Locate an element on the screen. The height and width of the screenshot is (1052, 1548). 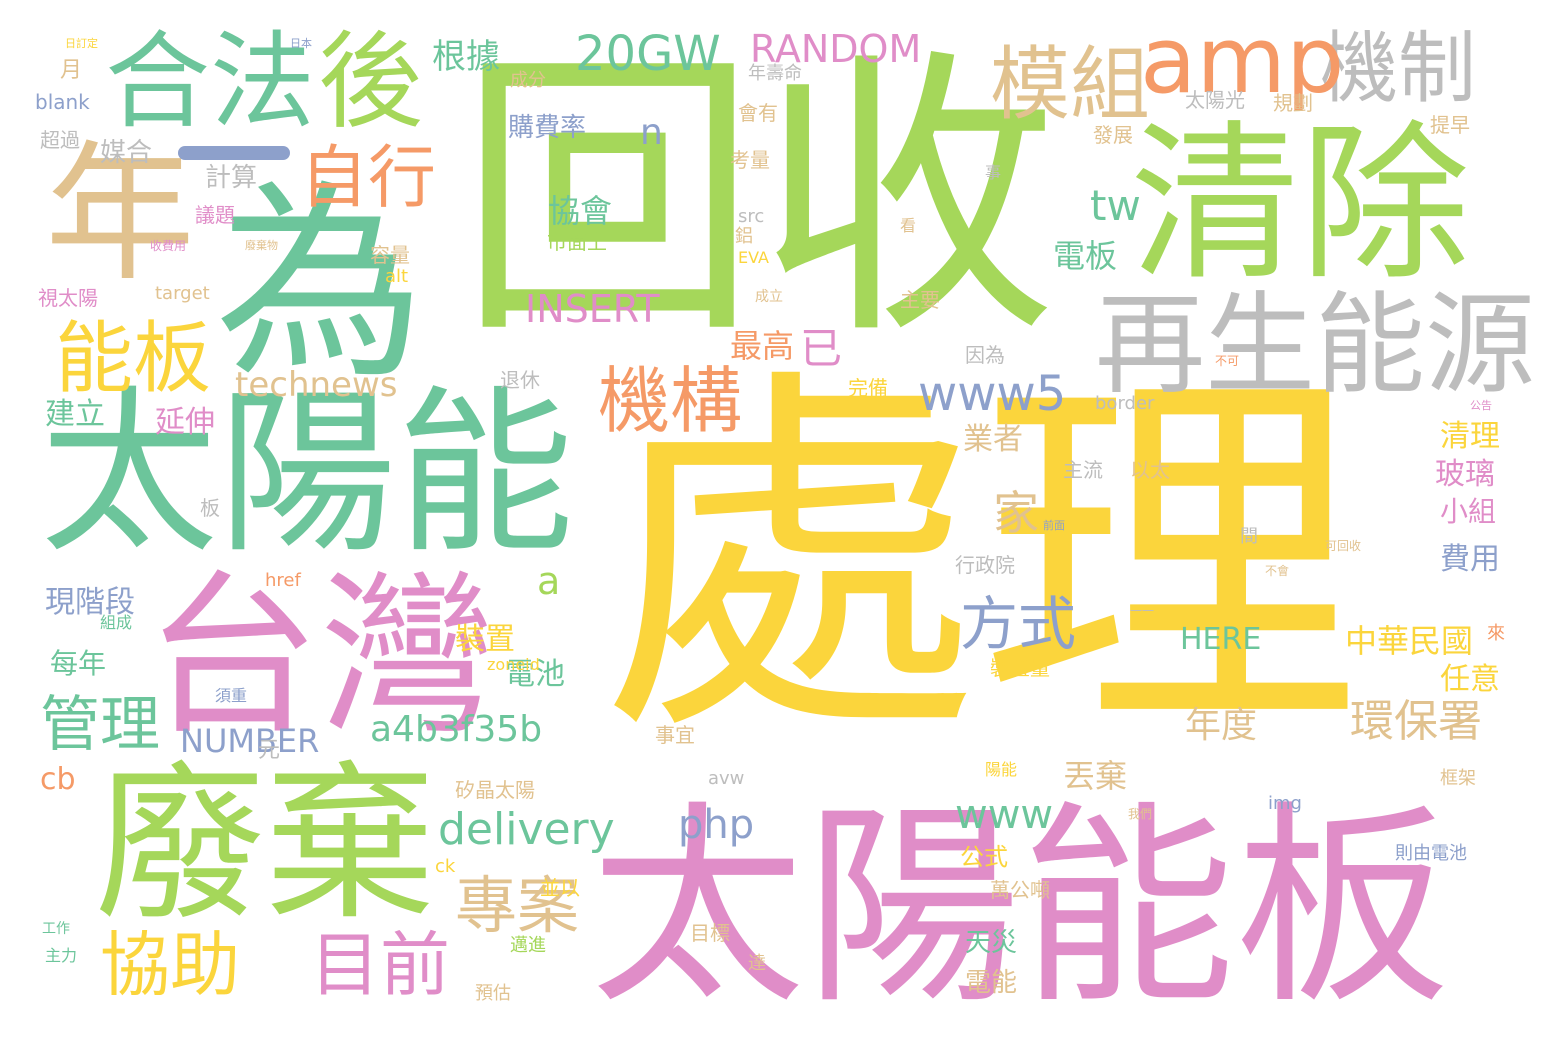
word-yugu: 預估 is located at coordinates (493, 993).